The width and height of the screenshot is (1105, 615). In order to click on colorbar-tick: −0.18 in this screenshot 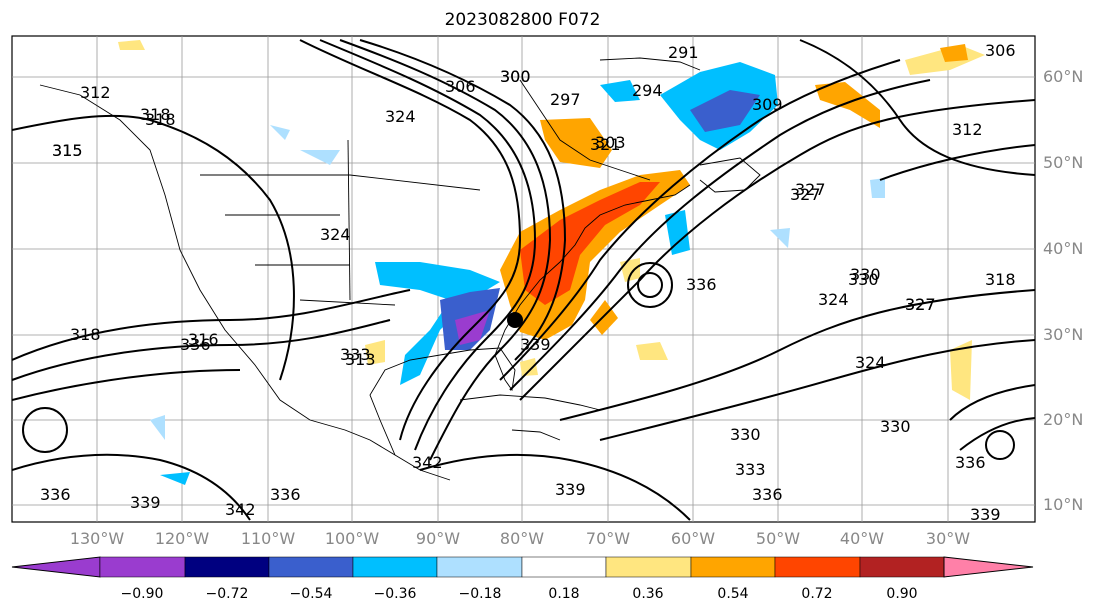, I will do `click(480, 594)`.